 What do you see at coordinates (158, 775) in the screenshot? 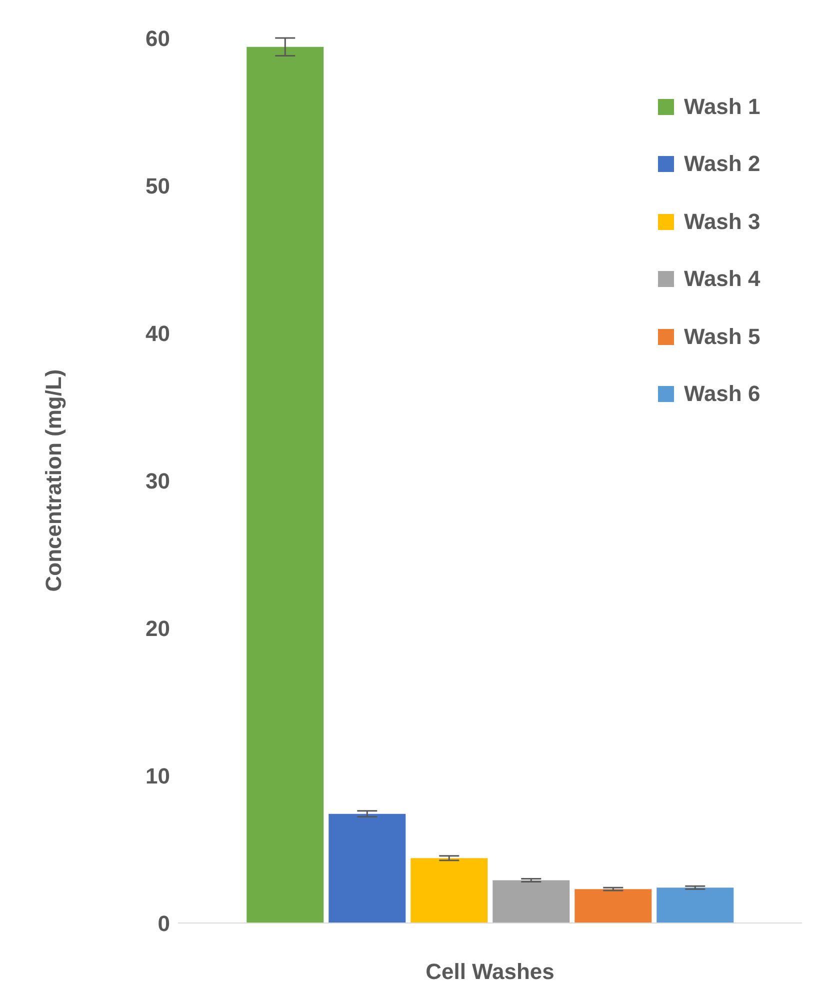
I see `y-tick-label: 10` at bounding box center [158, 775].